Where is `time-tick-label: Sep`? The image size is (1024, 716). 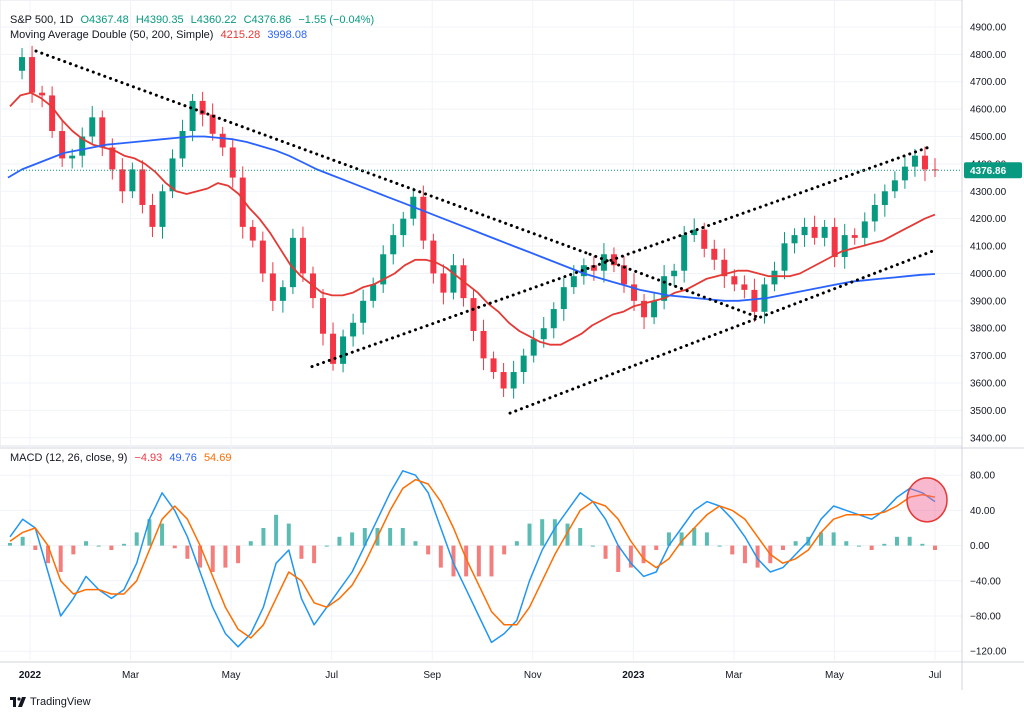 time-tick-label: Sep is located at coordinates (432, 675).